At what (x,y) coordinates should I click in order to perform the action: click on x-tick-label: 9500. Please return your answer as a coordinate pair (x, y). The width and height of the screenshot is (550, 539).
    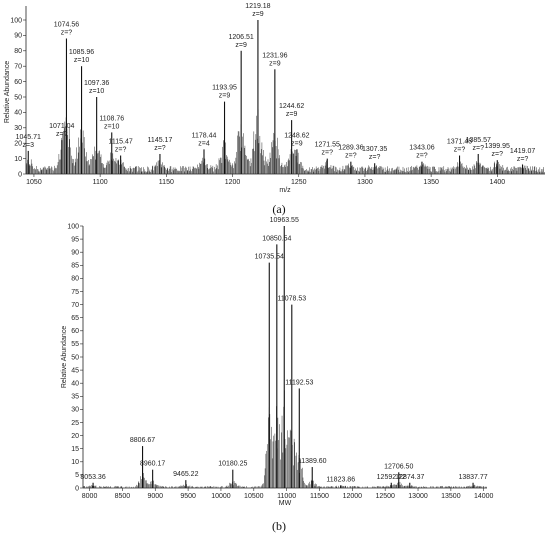
    Looking at the image, I should click on (188, 496).